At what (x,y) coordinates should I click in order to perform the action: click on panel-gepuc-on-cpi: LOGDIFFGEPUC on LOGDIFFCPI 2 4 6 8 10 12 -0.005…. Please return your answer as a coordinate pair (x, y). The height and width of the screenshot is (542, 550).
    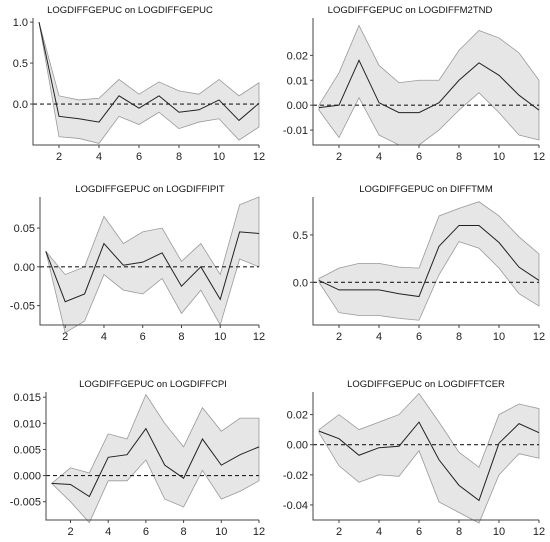
    Looking at the image, I should click on (137, 458).